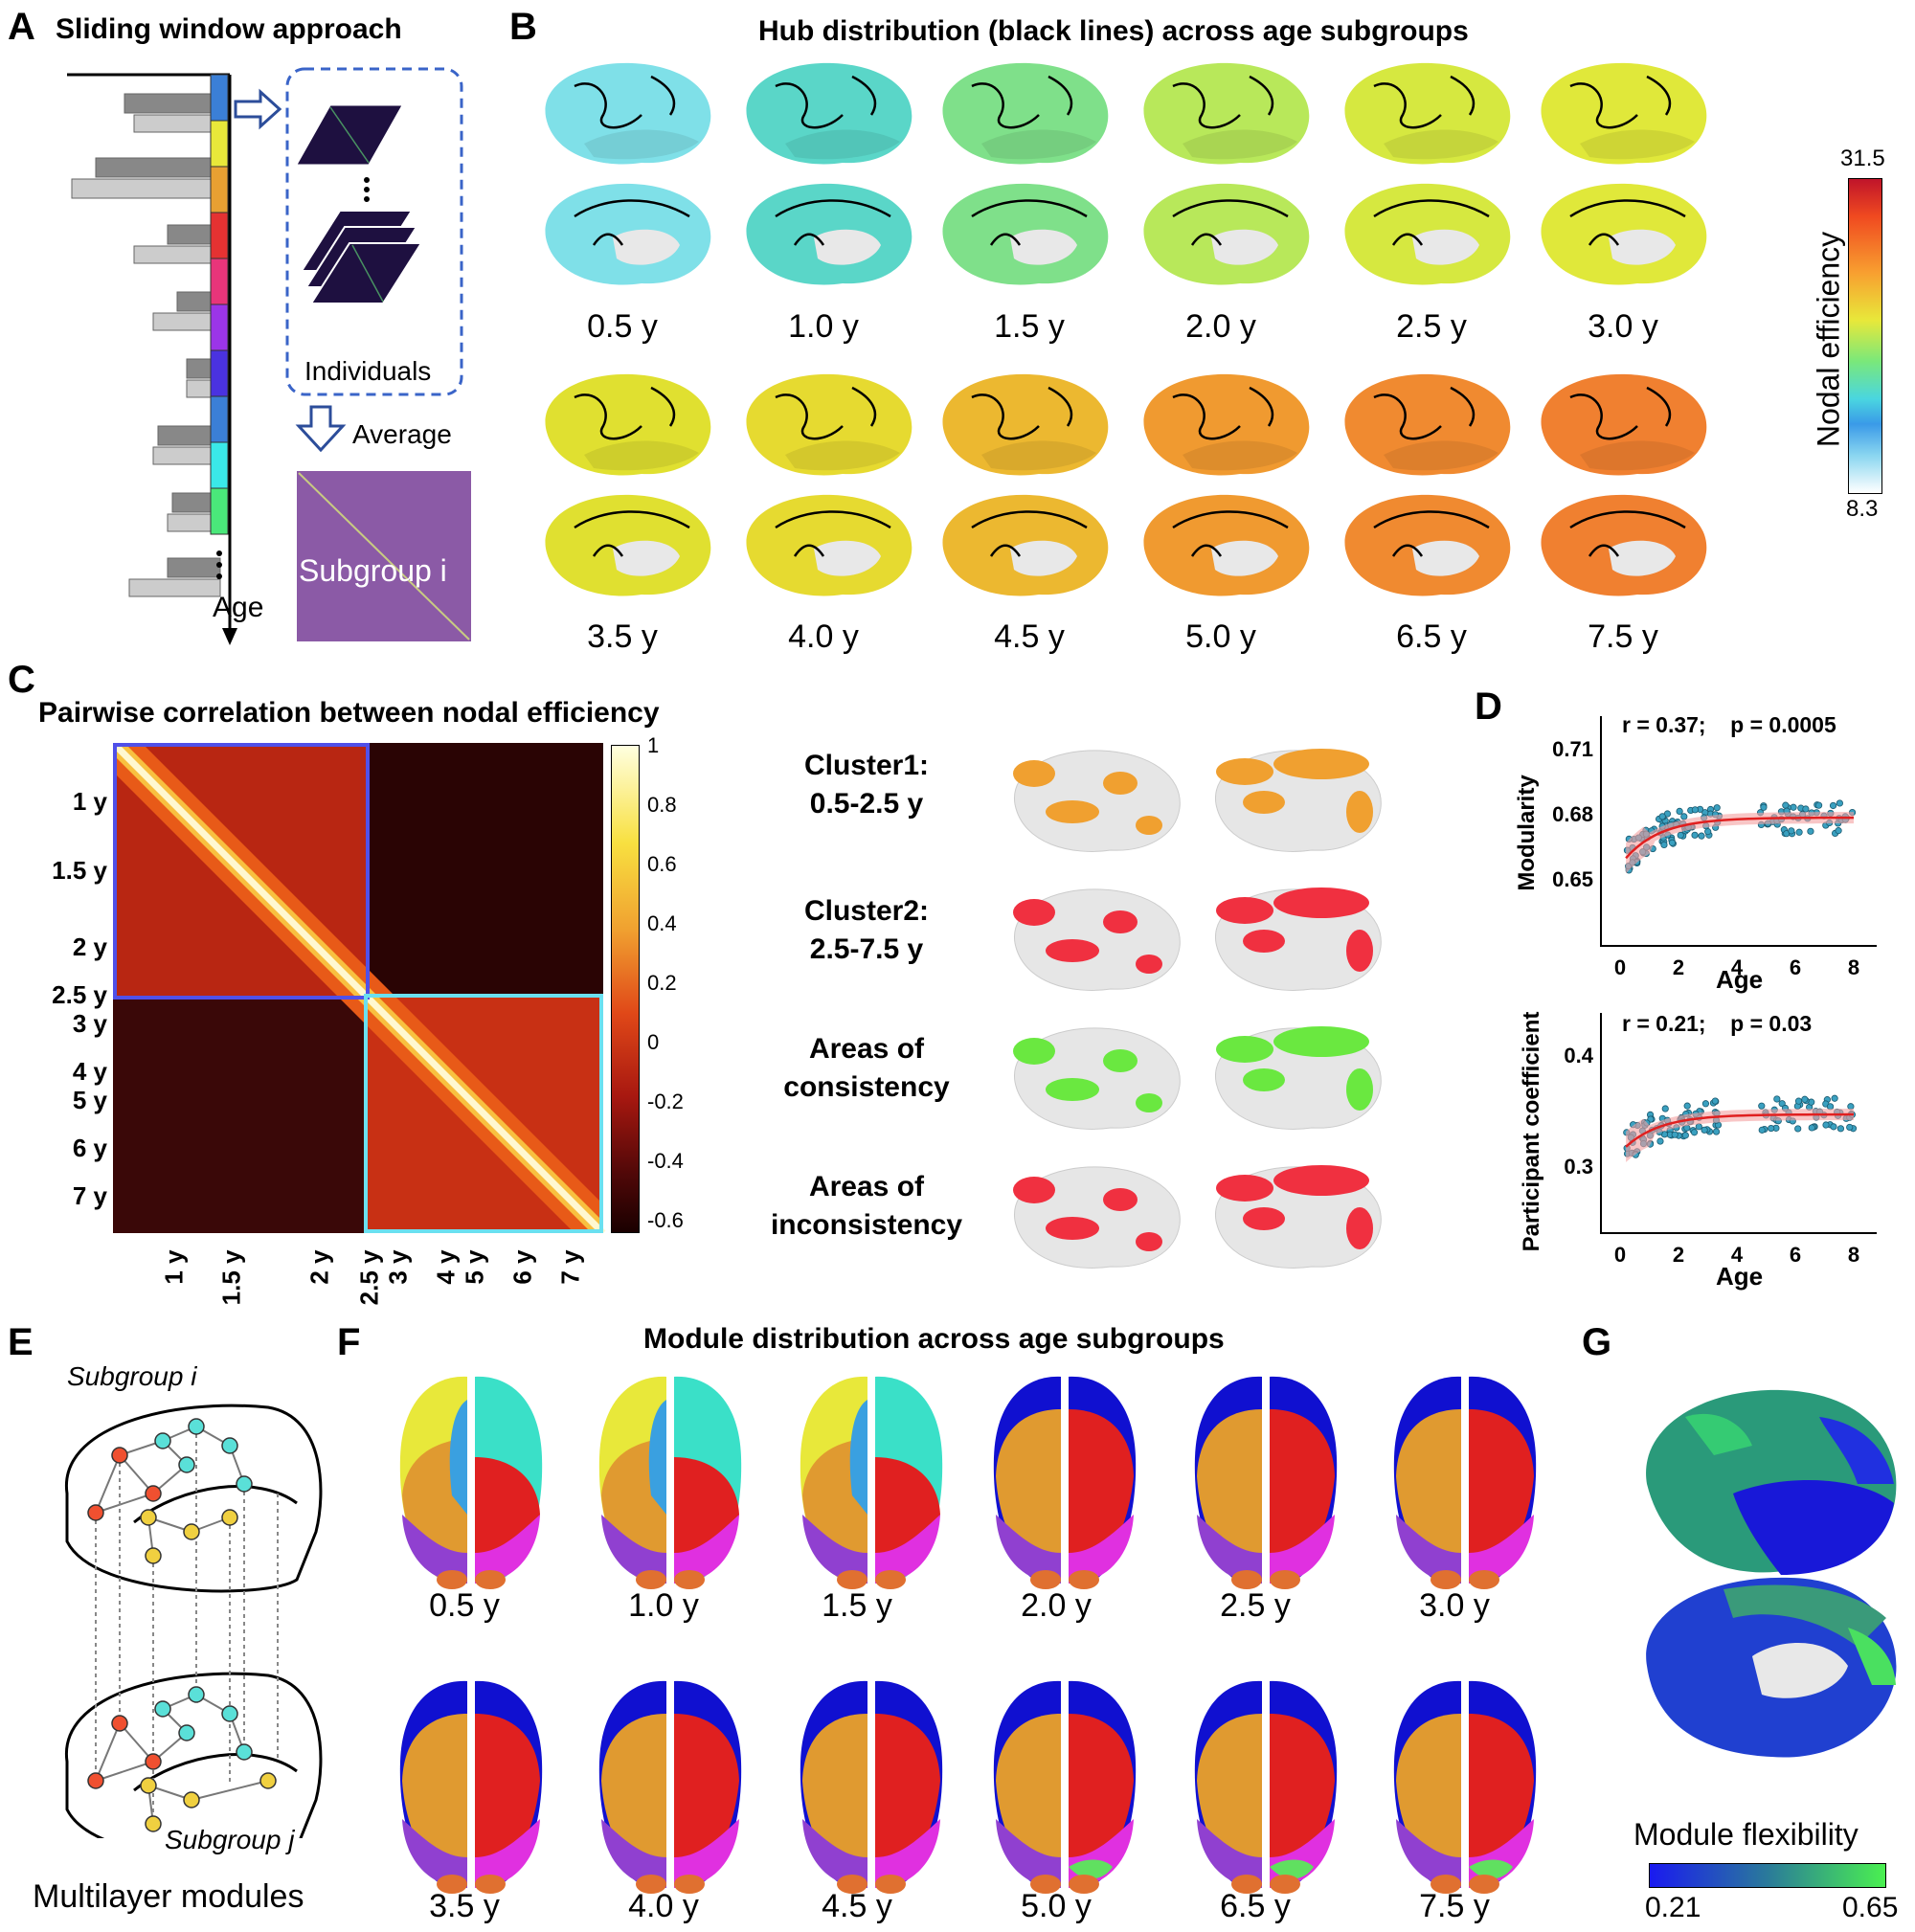 The image size is (1915, 1932). Describe the element at coordinates (1620, 967) in the screenshot. I see `scatter-x-tick: 0` at that location.